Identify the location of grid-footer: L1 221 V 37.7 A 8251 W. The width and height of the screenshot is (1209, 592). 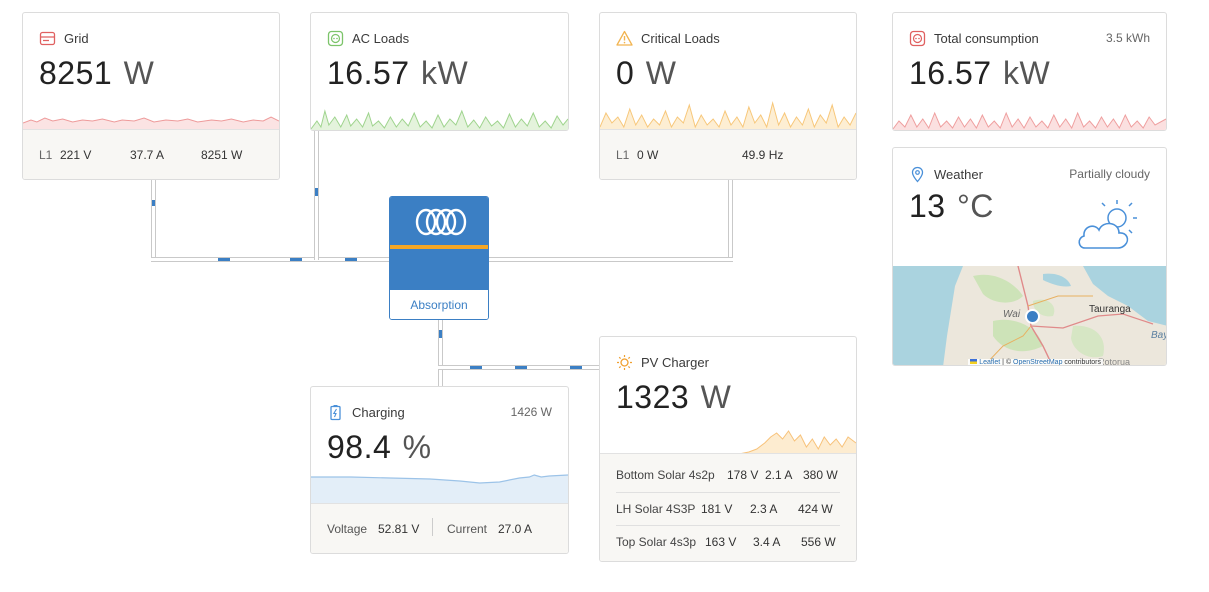
(151, 154).